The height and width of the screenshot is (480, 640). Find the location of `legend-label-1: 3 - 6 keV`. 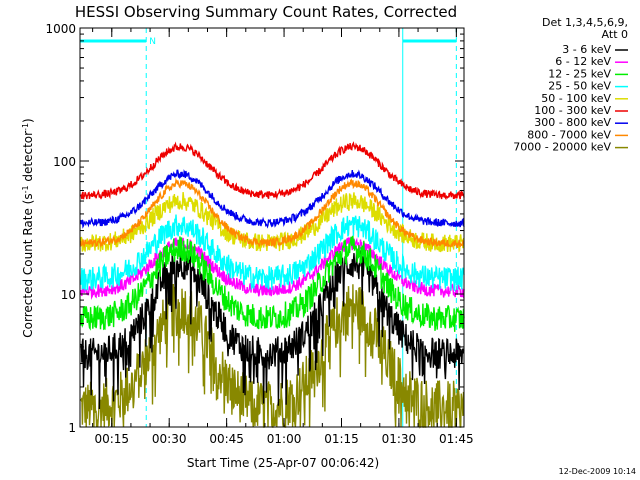

legend-label-1: 3 - 6 keV is located at coordinates (586, 49).